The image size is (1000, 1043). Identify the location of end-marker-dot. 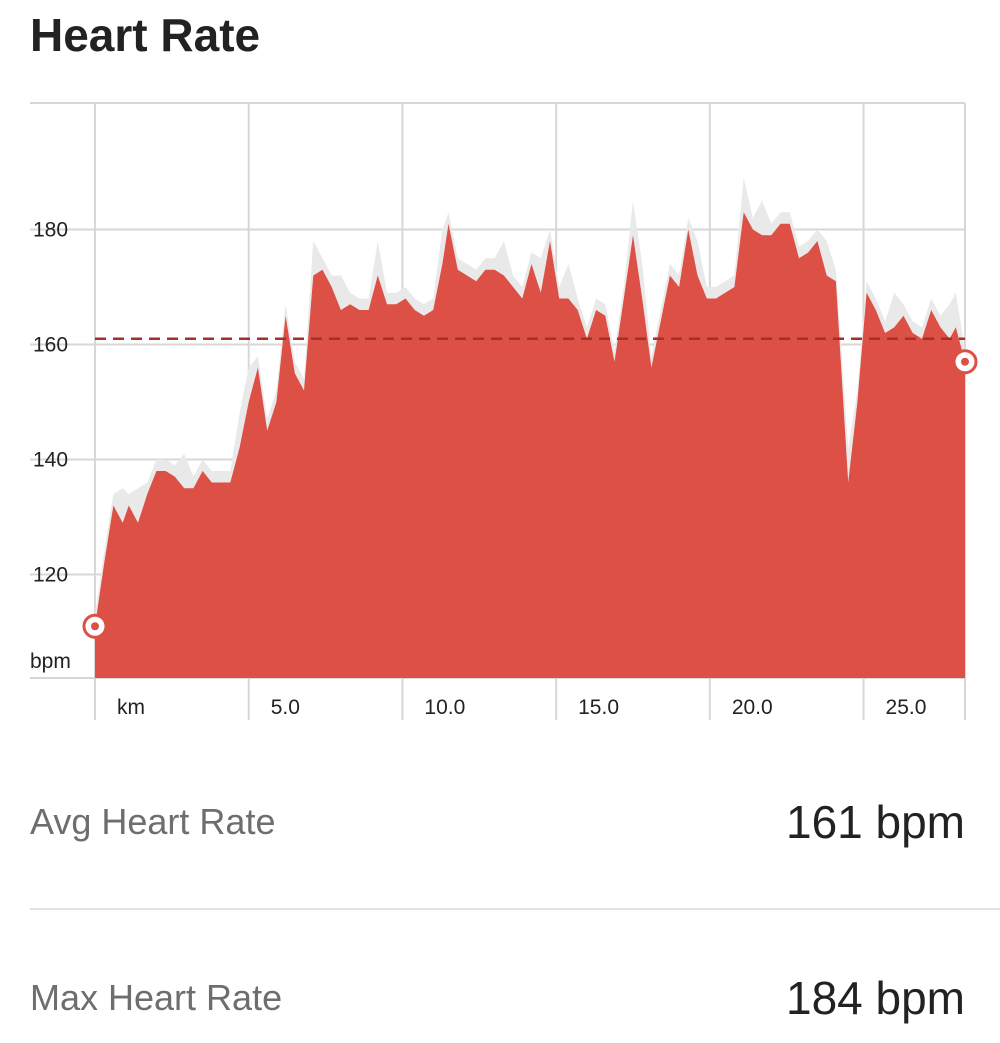
(965, 361).